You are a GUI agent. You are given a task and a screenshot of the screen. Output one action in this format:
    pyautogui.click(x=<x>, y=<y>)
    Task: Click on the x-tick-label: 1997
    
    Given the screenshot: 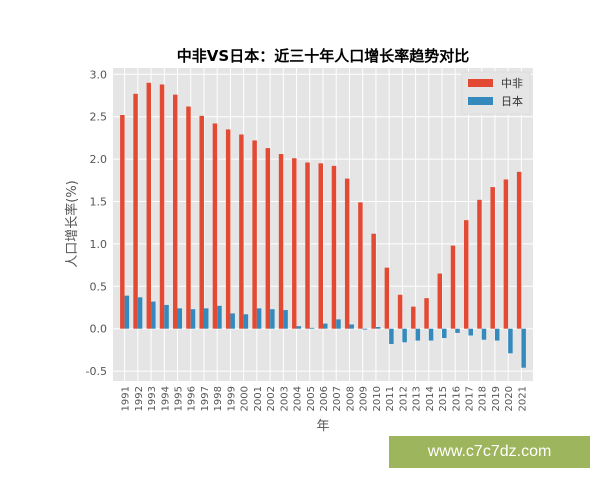 What is the action you would take?
    pyautogui.click(x=205, y=398)
    